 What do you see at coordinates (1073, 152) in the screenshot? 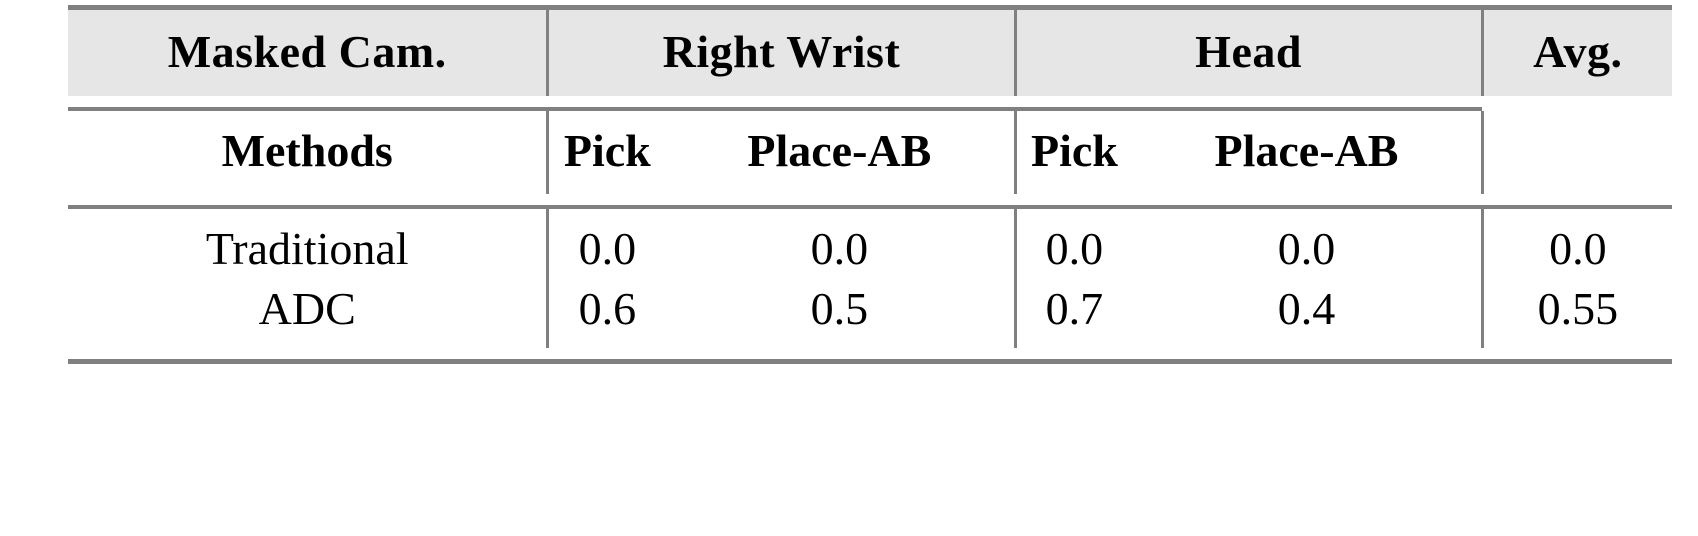
I see `header-sub-head-pick: Pick` at bounding box center [1073, 152].